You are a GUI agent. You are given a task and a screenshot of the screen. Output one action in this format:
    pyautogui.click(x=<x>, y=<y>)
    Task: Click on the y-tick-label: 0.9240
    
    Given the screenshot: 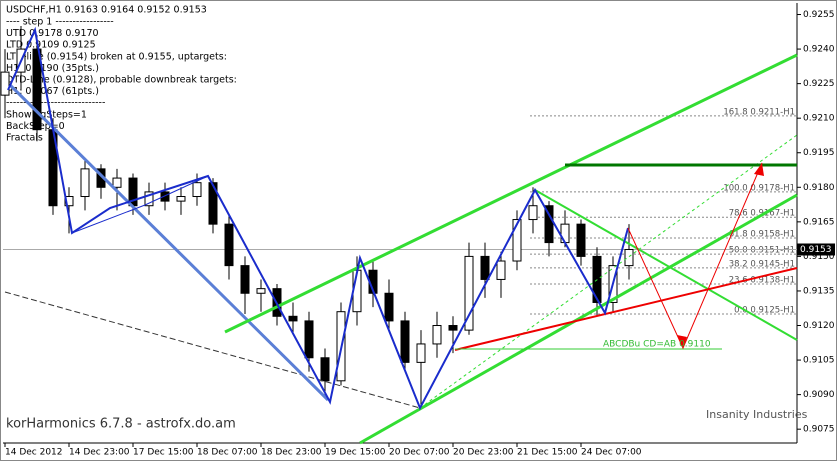 What is the action you would take?
    pyautogui.click(x=819, y=50)
    